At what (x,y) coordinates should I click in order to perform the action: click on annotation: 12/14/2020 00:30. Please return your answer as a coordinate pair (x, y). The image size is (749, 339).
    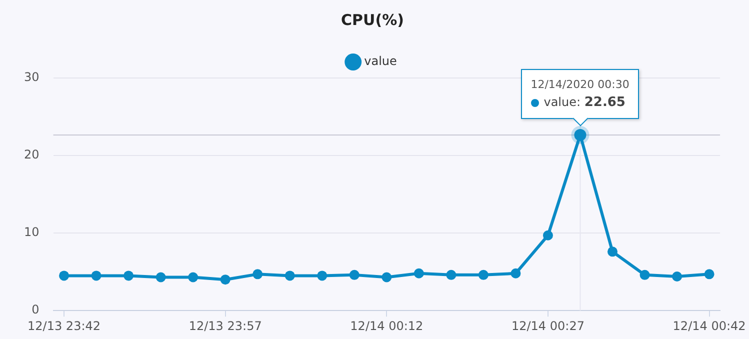
    Looking at the image, I should click on (580, 84).